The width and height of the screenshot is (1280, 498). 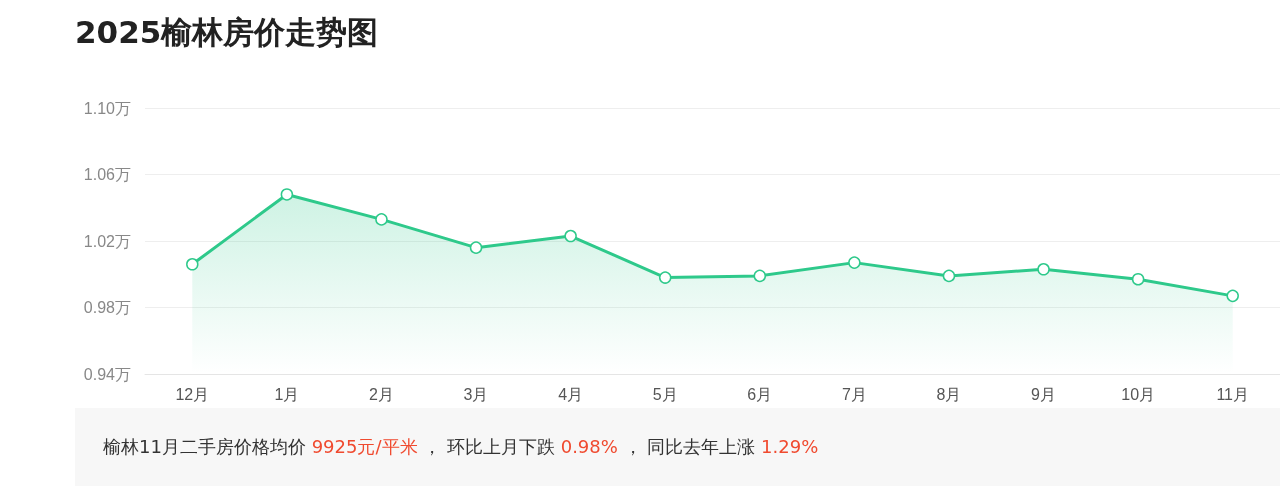 What do you see at coordinates (589, 446) in the screenshot?
I see `text: 0.98%` at bounding box center [589, 446].